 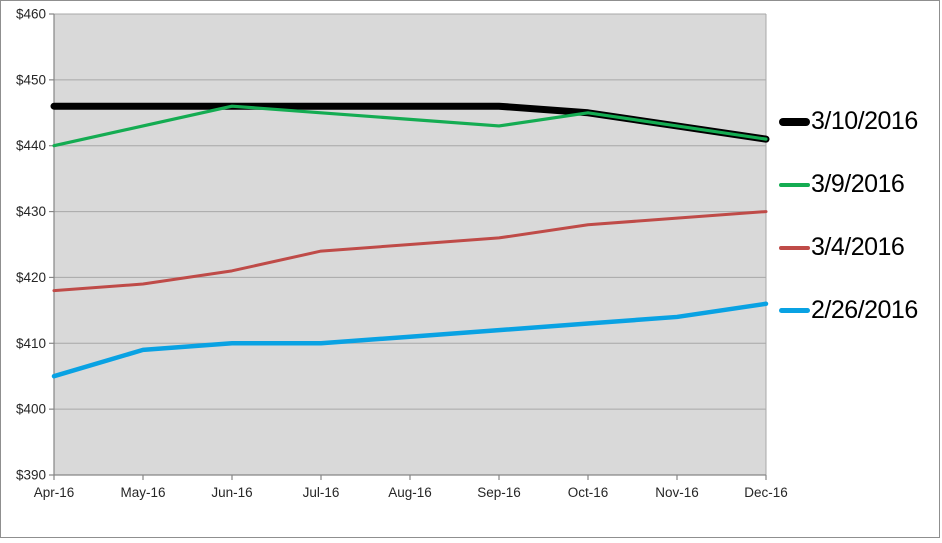 I want to click on x-tick-label: Aug-16, so click(x=410, y=492).